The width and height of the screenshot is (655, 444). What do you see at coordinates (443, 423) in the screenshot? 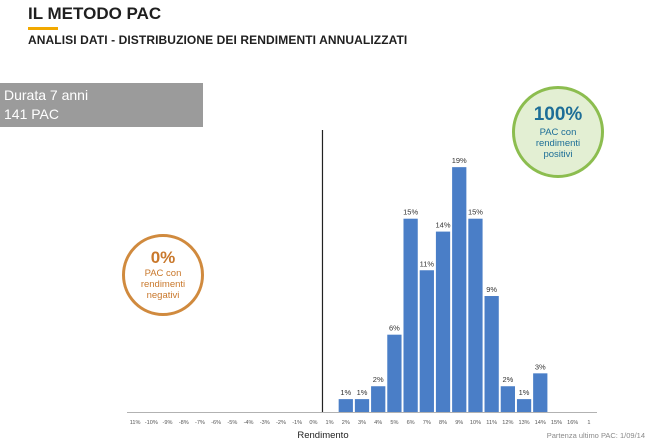
I see `tick-label-8%: 8%` at bounding box center [443, 423].